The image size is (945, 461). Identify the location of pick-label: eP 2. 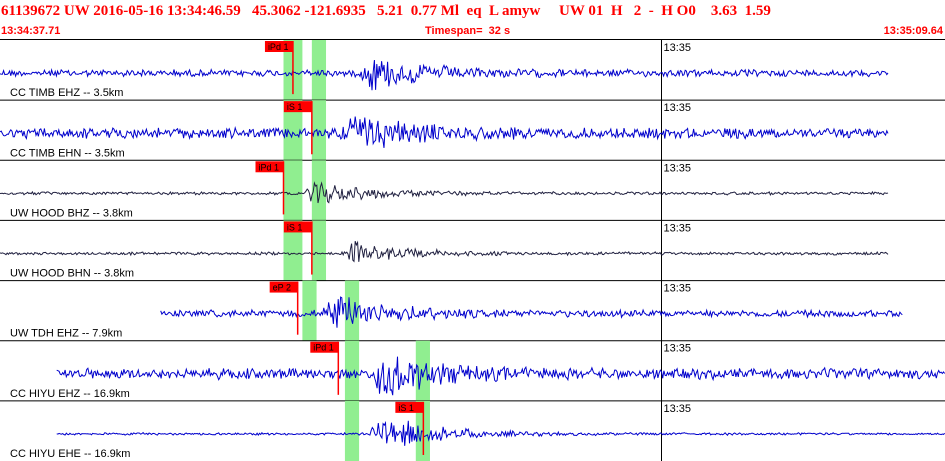
(282, 288).